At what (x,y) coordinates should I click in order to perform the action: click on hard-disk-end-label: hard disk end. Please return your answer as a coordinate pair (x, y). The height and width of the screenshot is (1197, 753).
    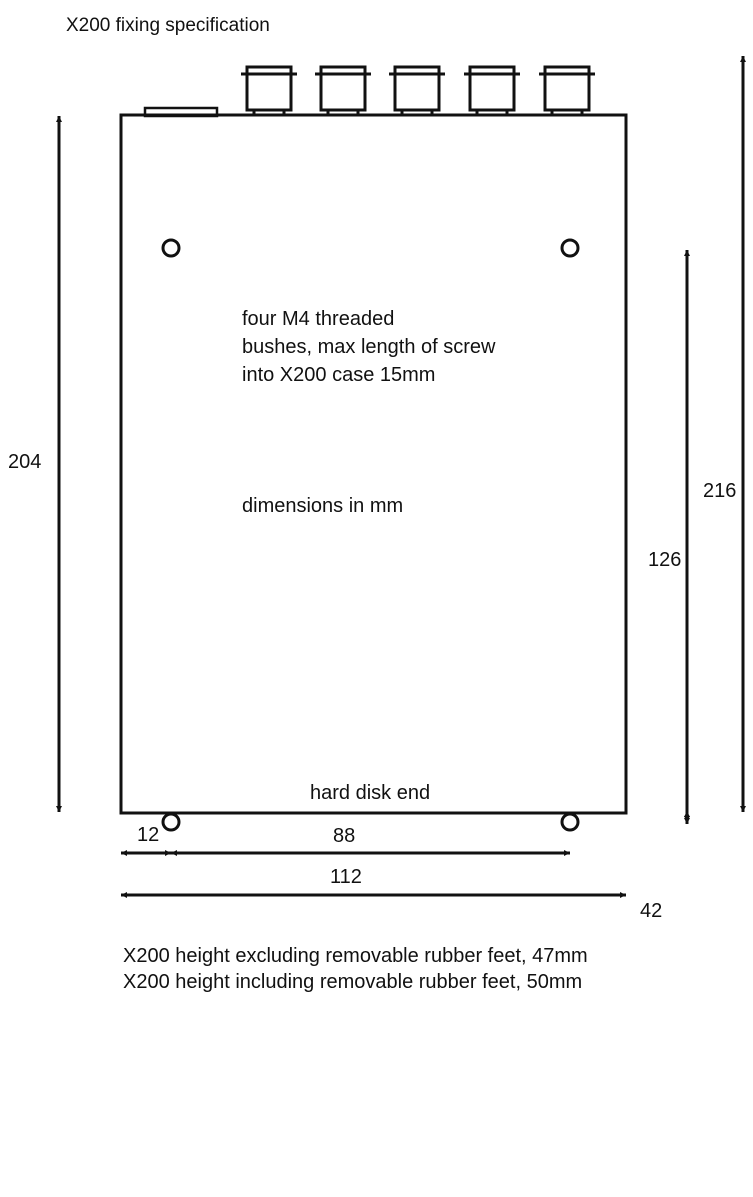
    Looking at the image, I should click on (370, 793).